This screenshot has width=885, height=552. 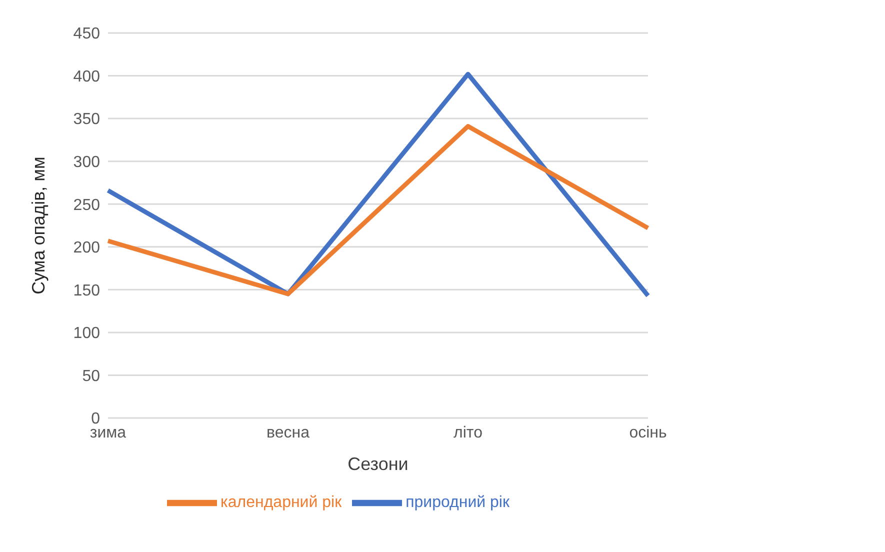 I want to click on x-tick-label: осінь, so click(x=648, y=433).